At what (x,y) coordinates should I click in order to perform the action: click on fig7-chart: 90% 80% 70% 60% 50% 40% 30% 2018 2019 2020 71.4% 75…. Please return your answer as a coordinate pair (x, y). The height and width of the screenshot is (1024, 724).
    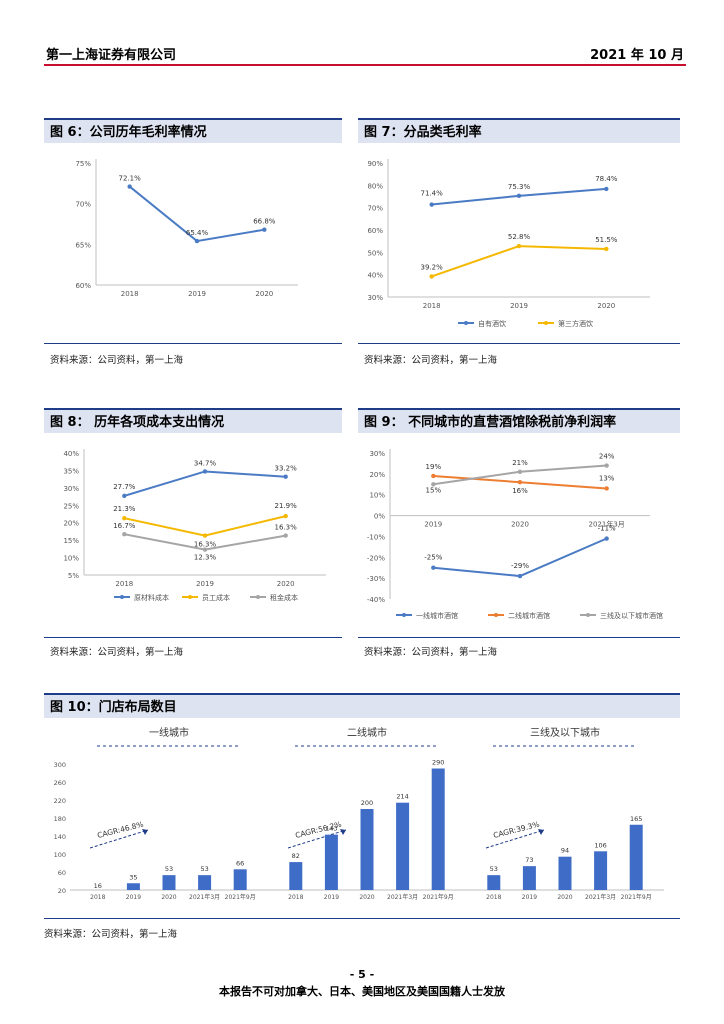
    Looking at the image, I should click on (508, 243).